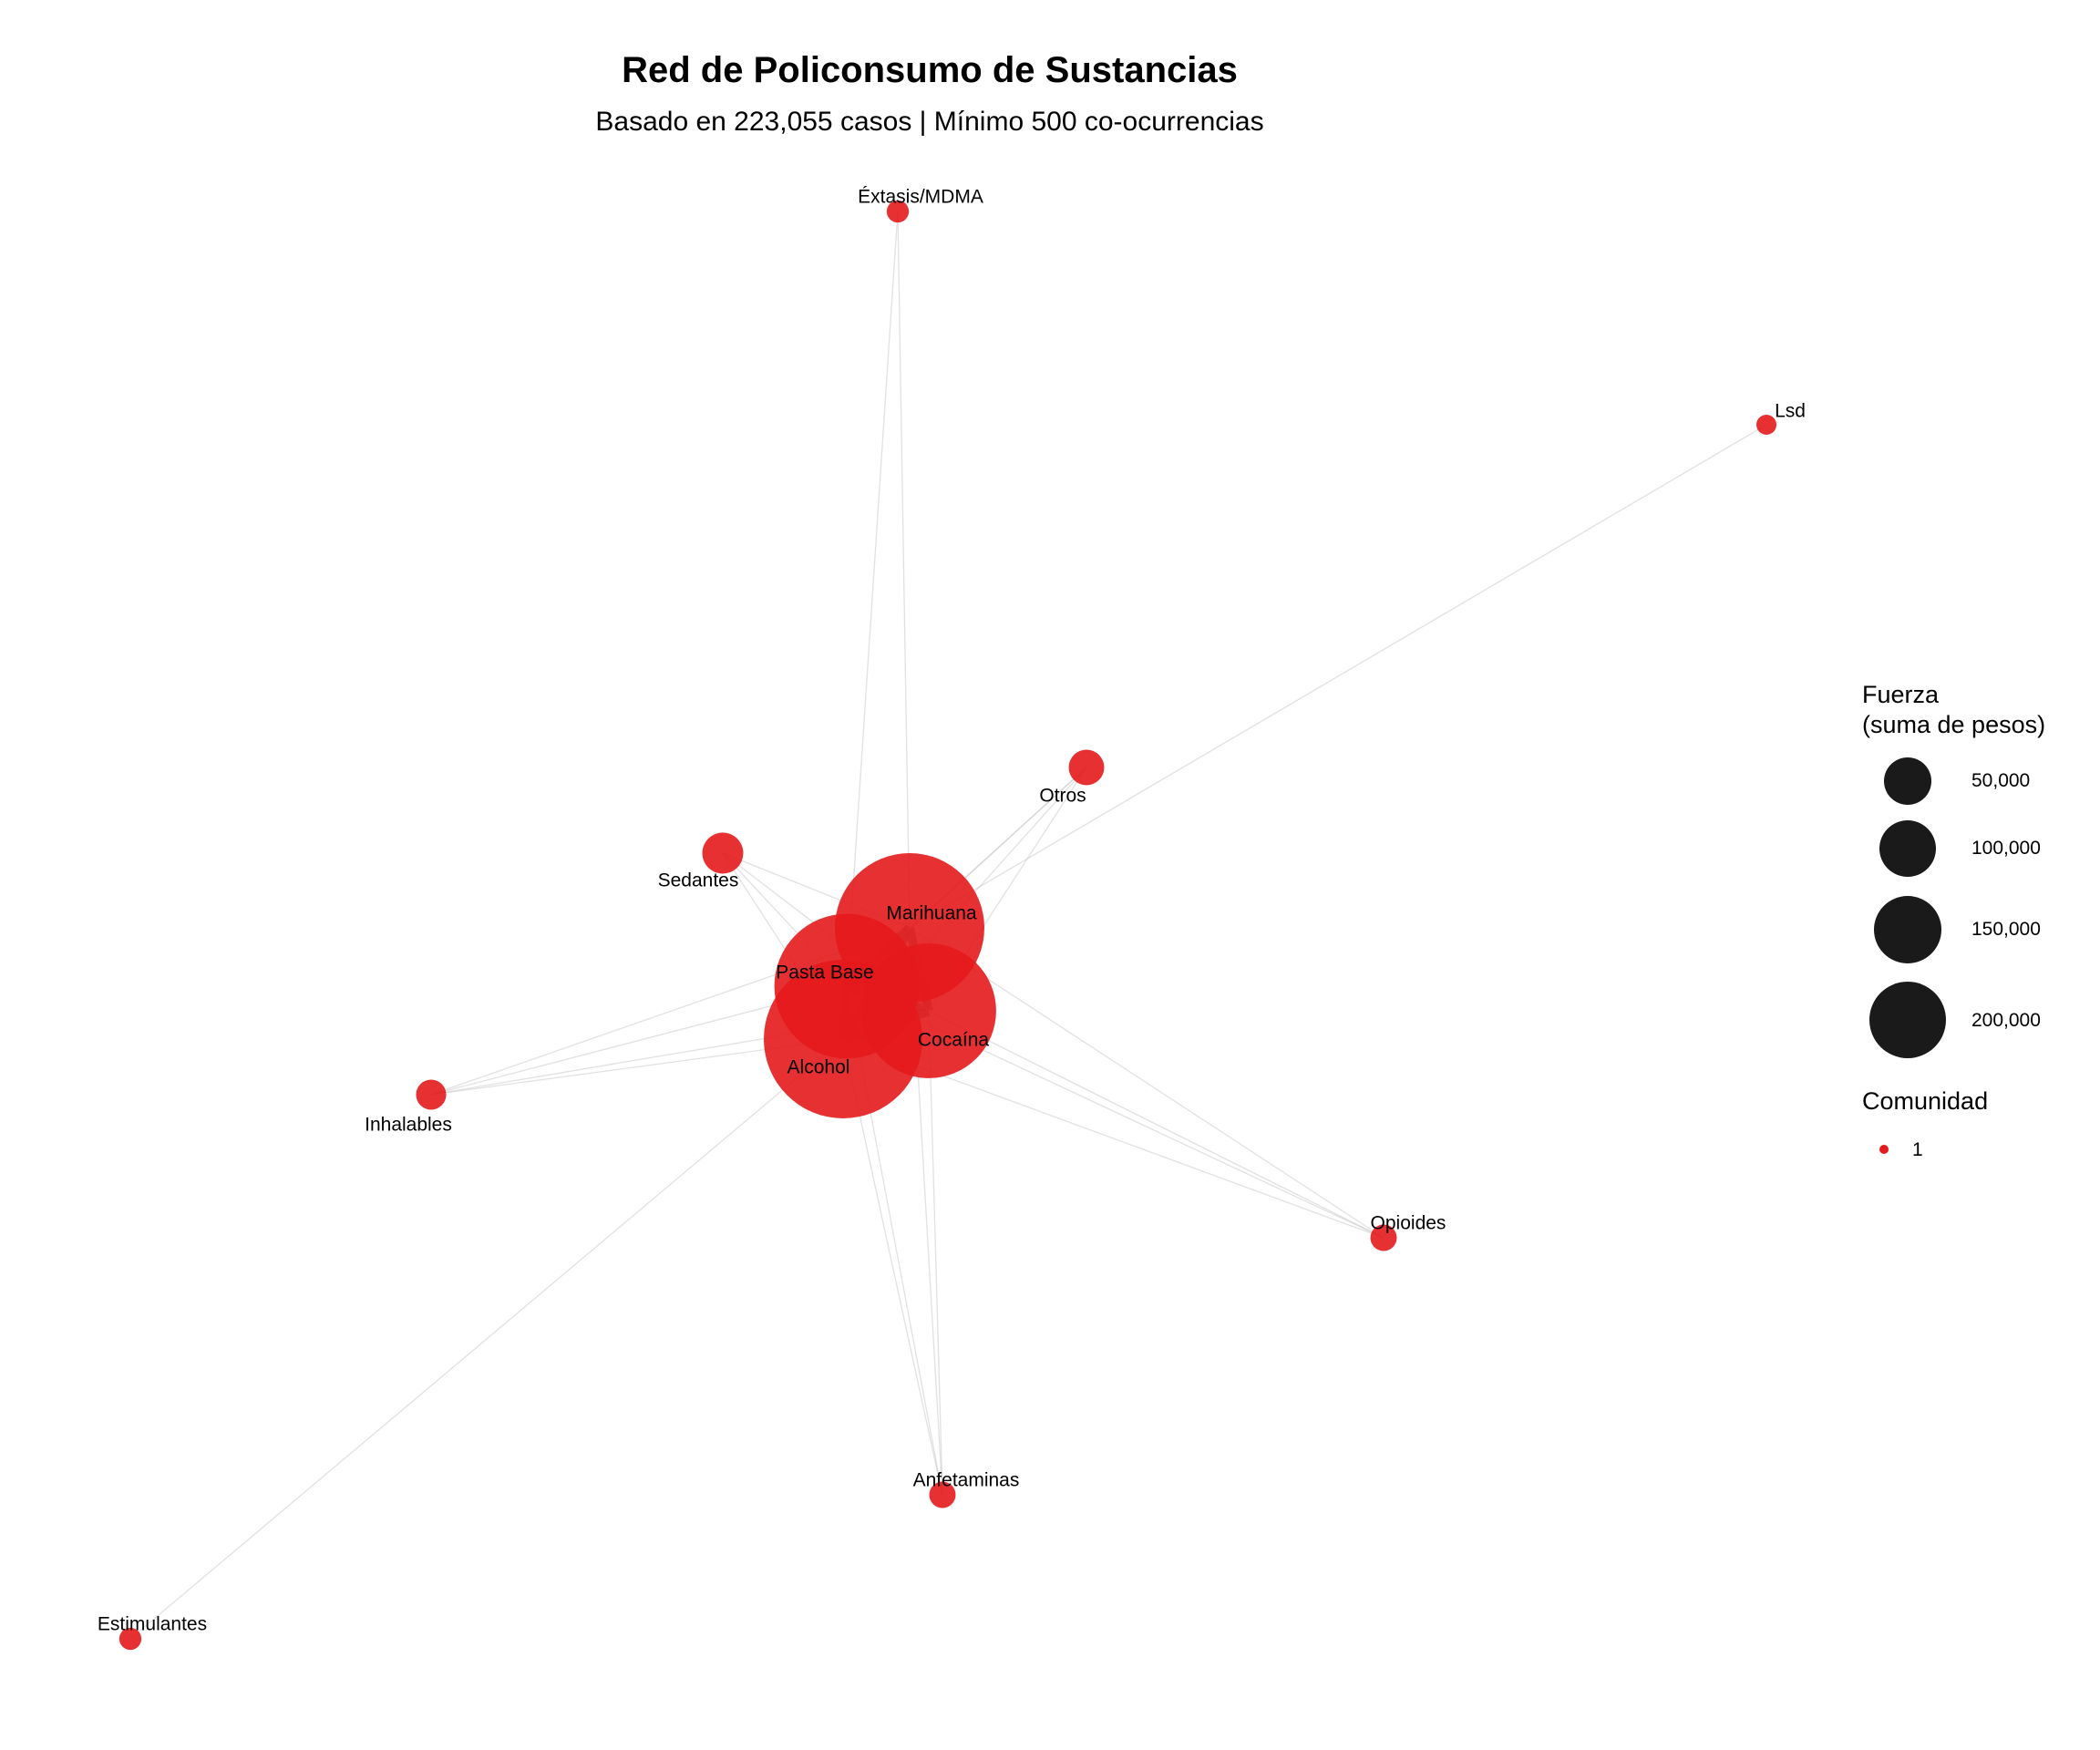  Describe the element at coordinates (930, 70) in the screenshot. I see `chart-title: Red de Policonsumo de Sustancias` at that location.